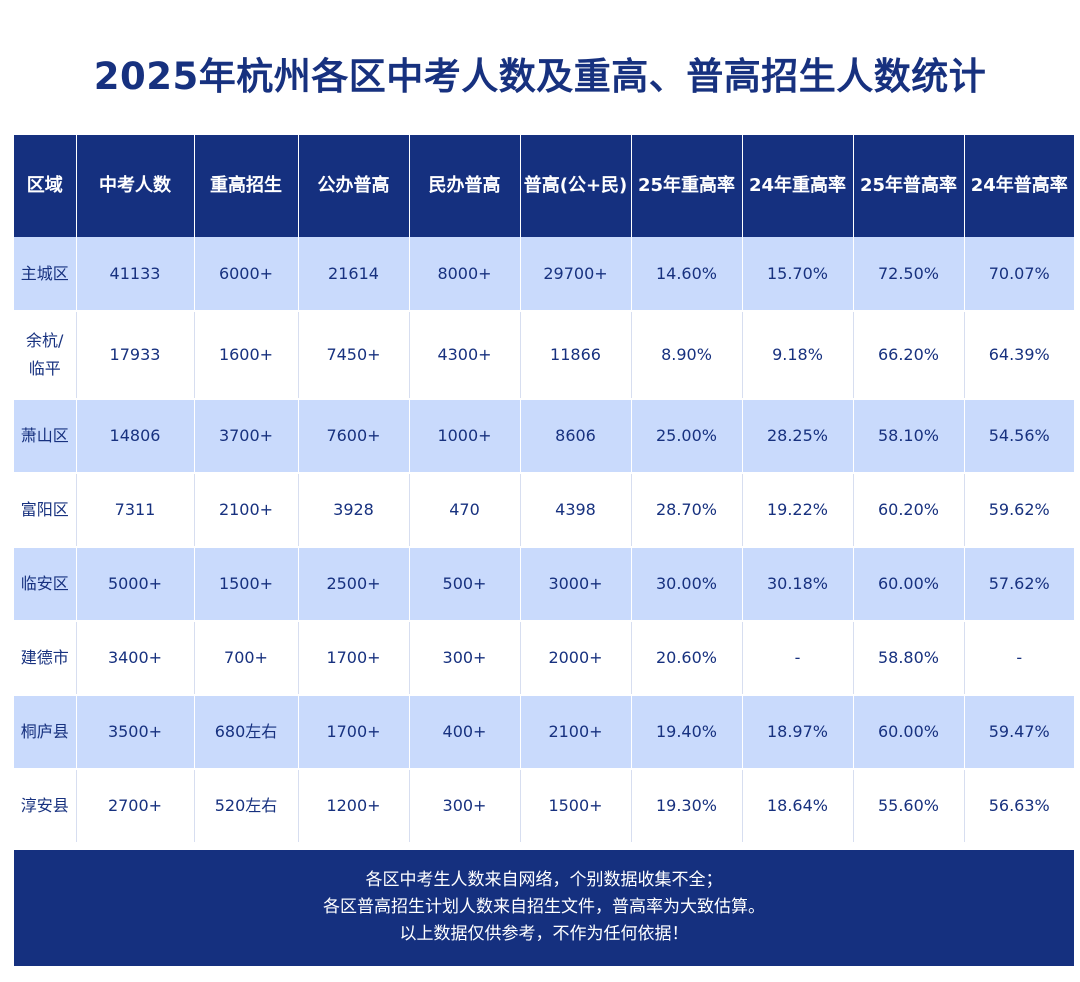  Describe the element at coordinates (909, 274) in the screenshot. I see `cell: 72.50%` at that location.